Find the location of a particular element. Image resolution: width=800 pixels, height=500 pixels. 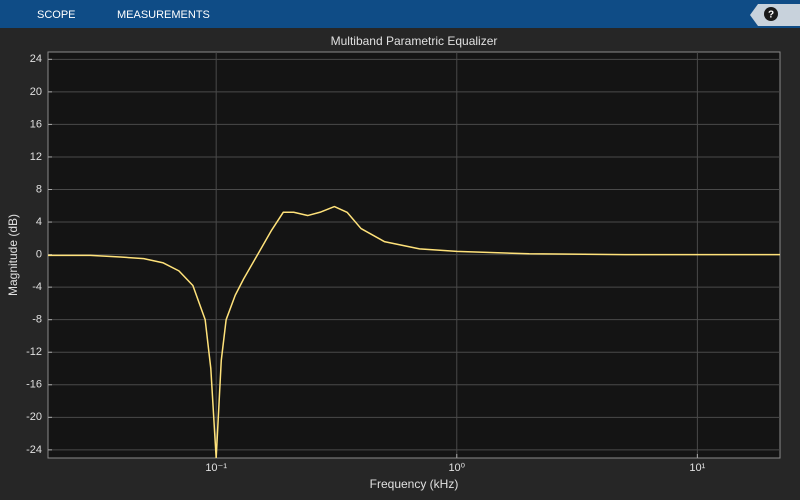

y-tick-label: -24 is located at coordinates (34, 450).